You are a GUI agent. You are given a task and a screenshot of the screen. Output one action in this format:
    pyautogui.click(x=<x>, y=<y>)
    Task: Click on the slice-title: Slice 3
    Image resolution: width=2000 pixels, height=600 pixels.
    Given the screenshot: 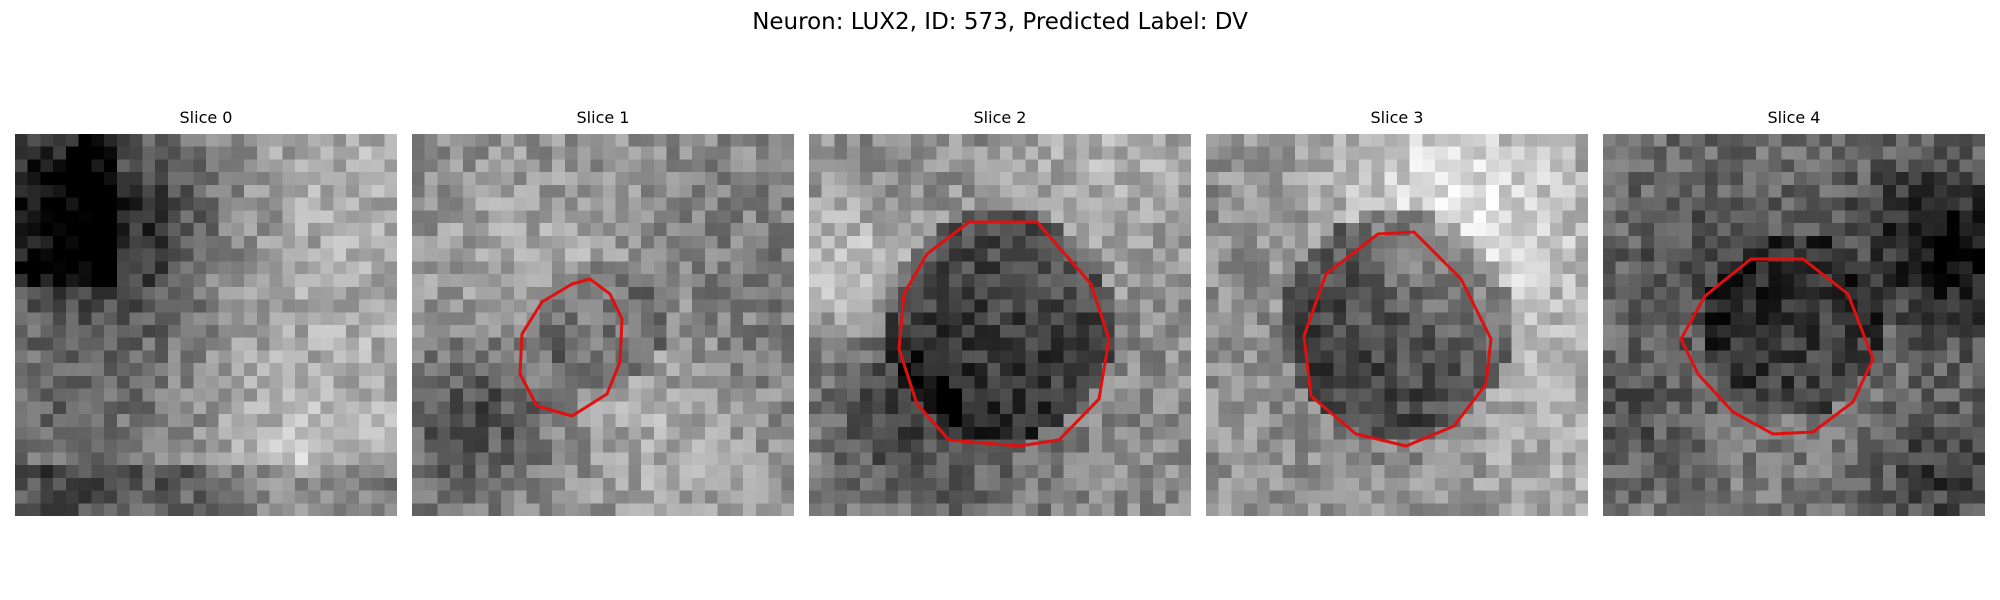 What is the action you would take?
    pyautogui.click(x=1397, y=117)
    